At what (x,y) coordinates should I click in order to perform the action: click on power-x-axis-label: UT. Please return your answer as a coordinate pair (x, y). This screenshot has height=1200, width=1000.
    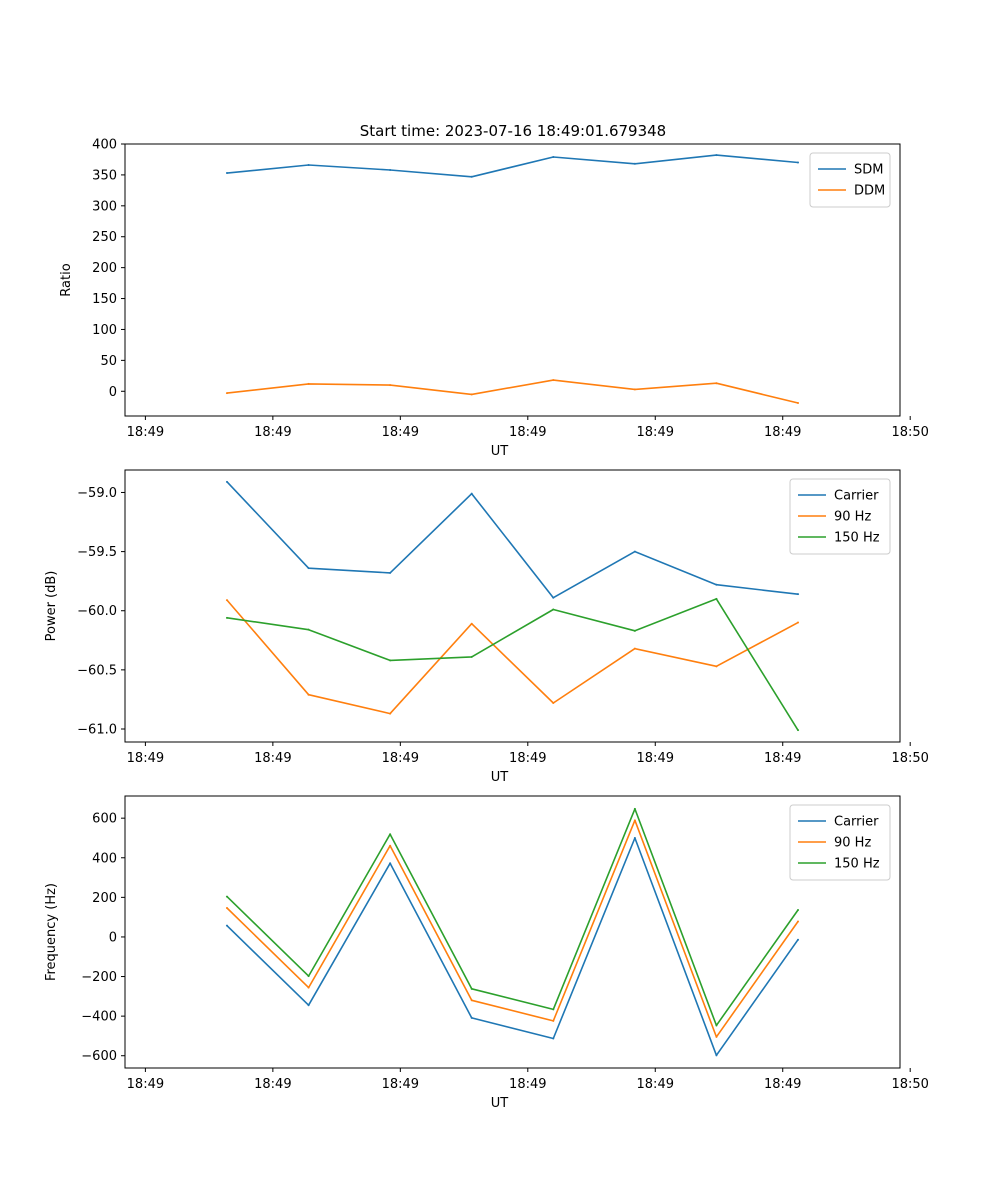
    Looking at the image, I should click on (500, 777).